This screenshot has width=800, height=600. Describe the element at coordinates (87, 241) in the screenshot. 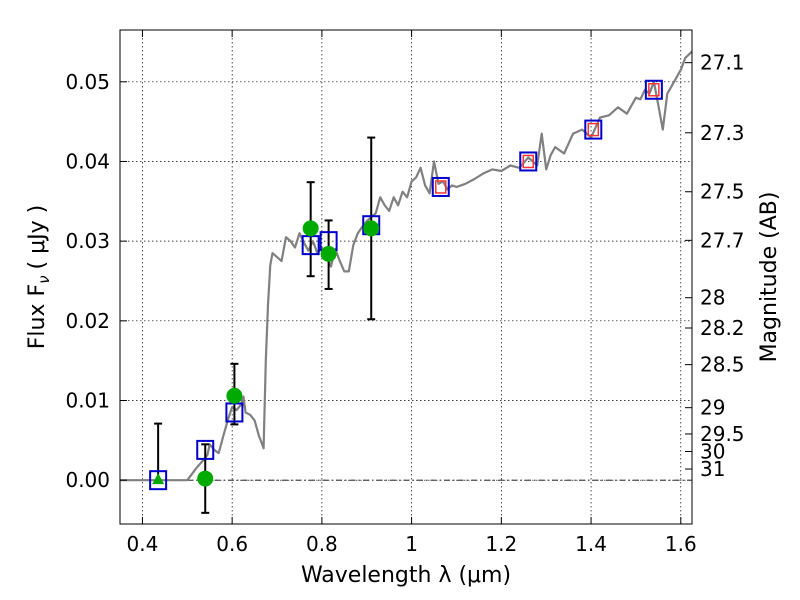

I see `y-tick-label: 0.03` at that location.